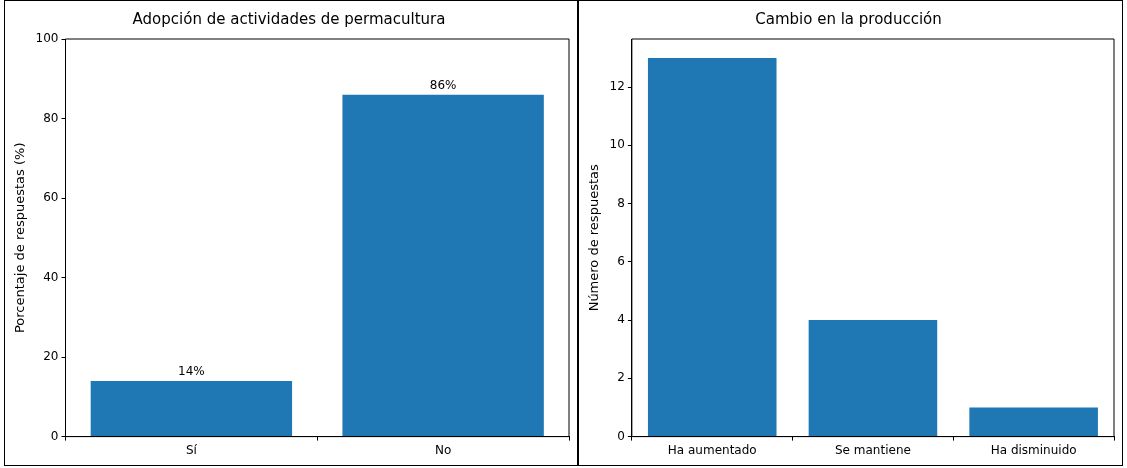 This screenshot has width=1127, height=468. Describe the element at coordinates (191, 371) in the screenshot. I see `data-label: 14%` at that location.